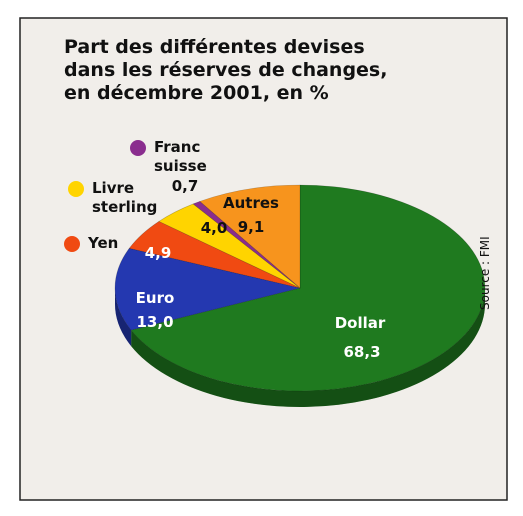 The image size is (523, 516). Describe the element at coordinates (125, 197) in the screenshot. I see `category-label: Livre sterling` at that location.